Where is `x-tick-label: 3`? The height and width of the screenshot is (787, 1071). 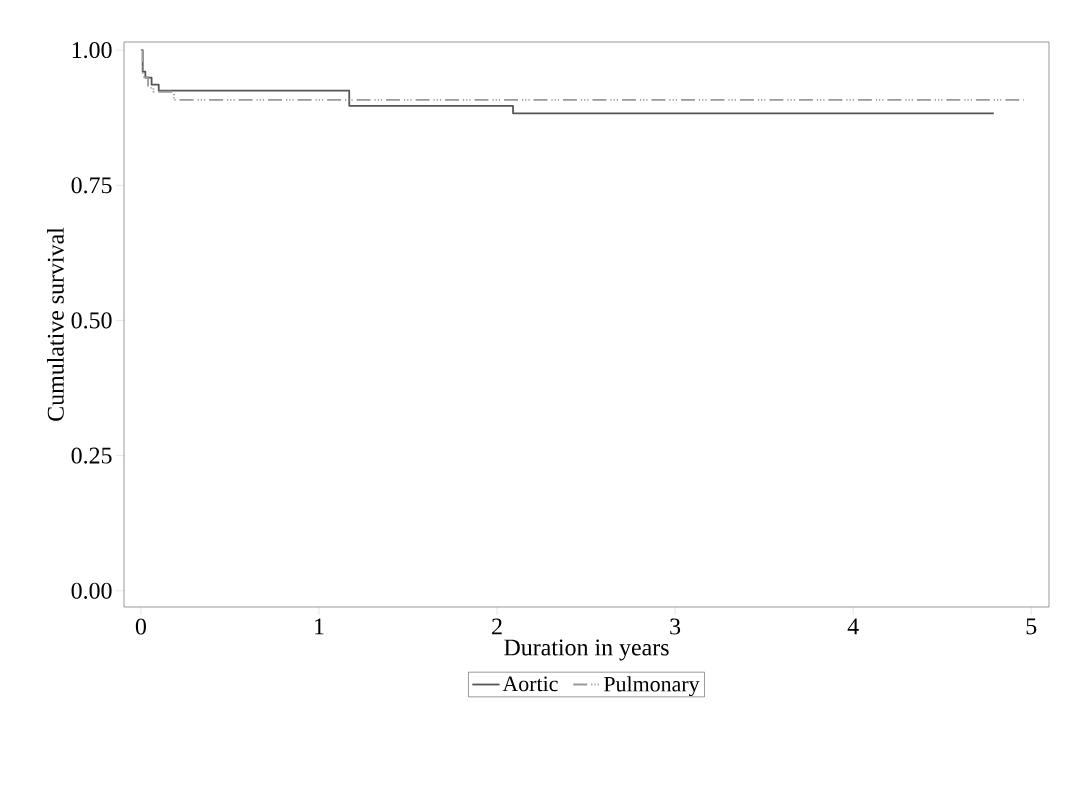
x-tick-label: 3 is located at coordinates (675, 626).